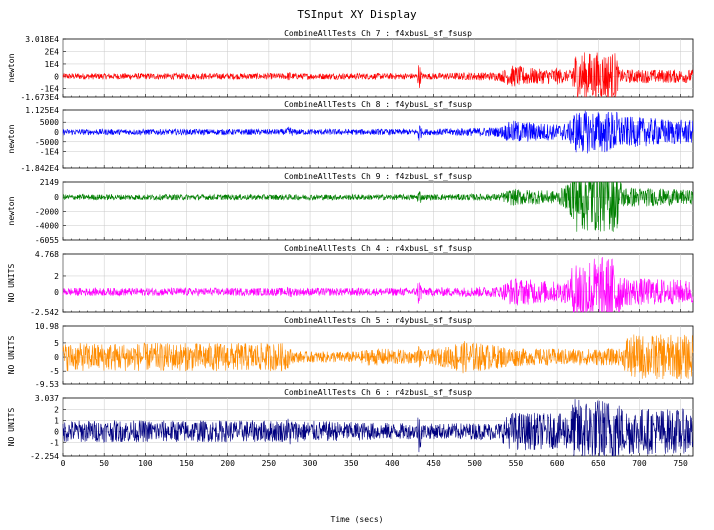 The width and height of the screenshot is (714, 530). What do you see at coordinates (357, 519) in the screenshot?
I see `x-axis-label: Time (secs)` at bounding box center [357, 519].